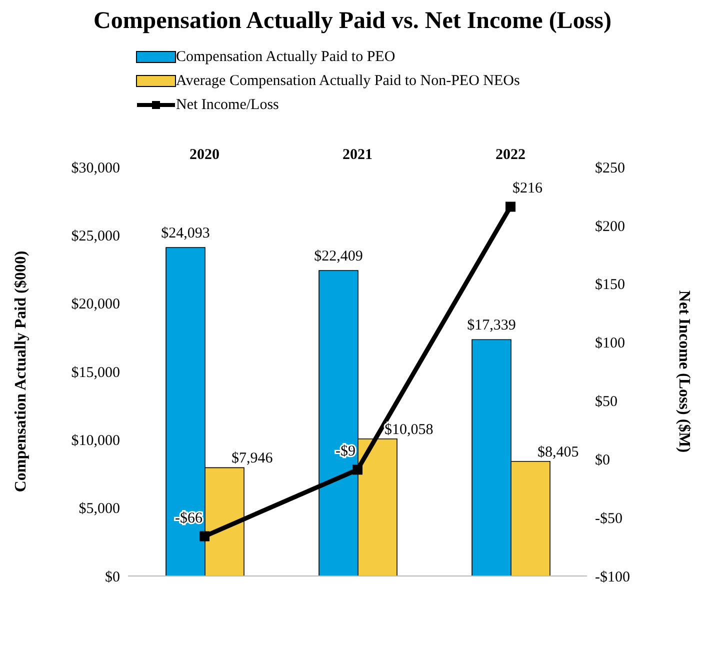  What do you see at coordinates (205, 155) in the screenshot?
I see `x-tick-label: 2020` at bounding box center [205, 155].